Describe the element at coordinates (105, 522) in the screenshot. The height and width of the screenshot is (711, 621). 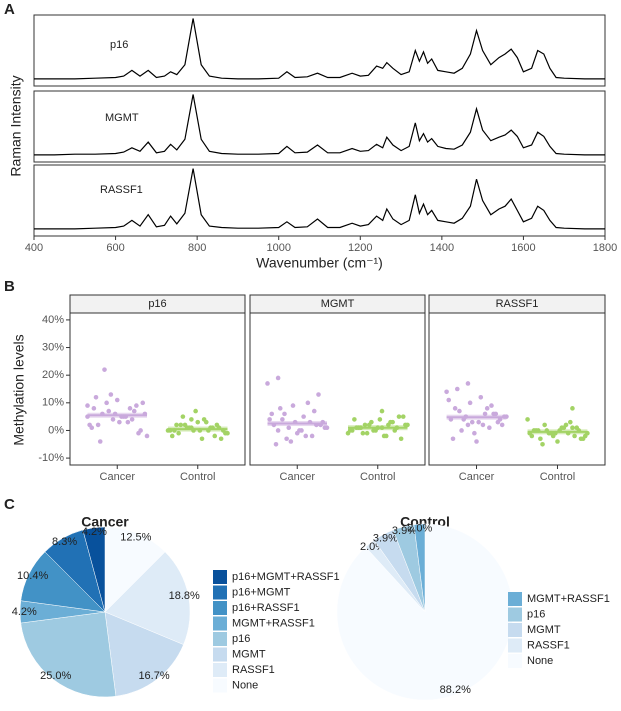
I see `pie-title: Cancer` at that location.